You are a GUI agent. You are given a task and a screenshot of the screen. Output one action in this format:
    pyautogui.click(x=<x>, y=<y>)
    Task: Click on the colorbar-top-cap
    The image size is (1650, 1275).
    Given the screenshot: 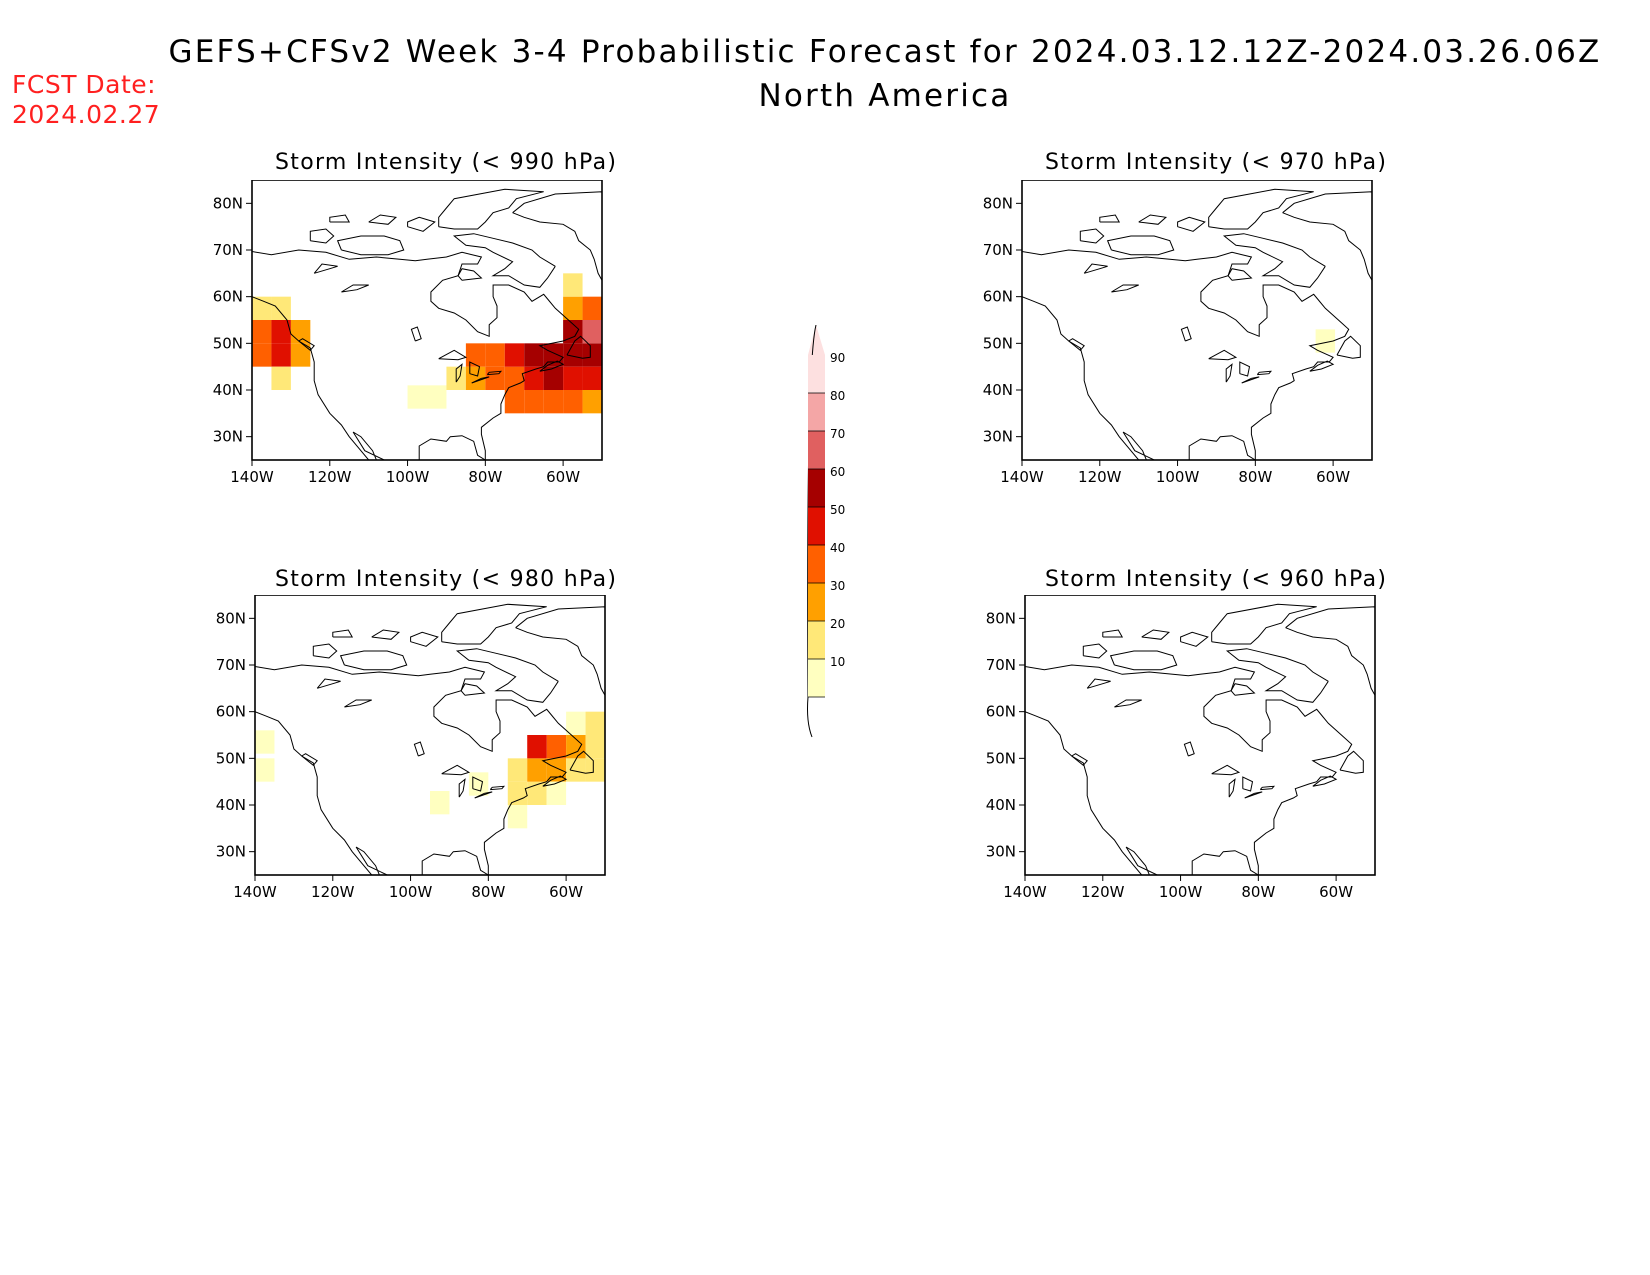 What is the action you would take?
    pyautogui.click(x=816, y=340)
    